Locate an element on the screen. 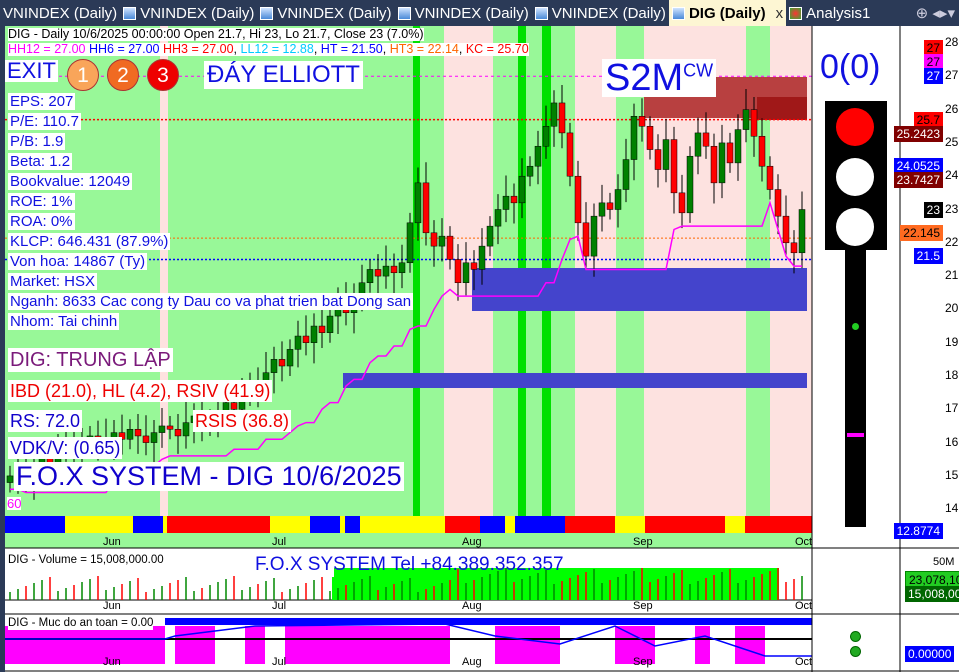  price-tick: 28 is located at coordinates (952, 42).